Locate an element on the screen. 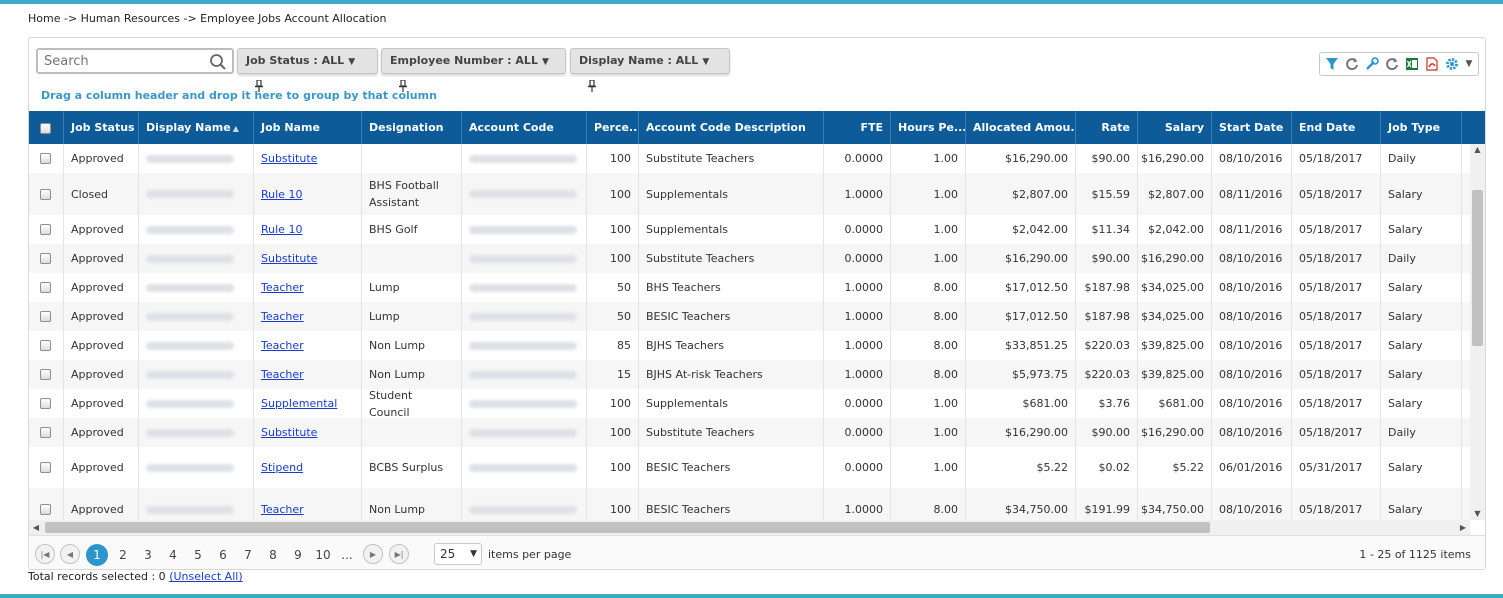 The image size is (1503, 598). column-header-salary: Salary is located at coordinates (1175, 127).